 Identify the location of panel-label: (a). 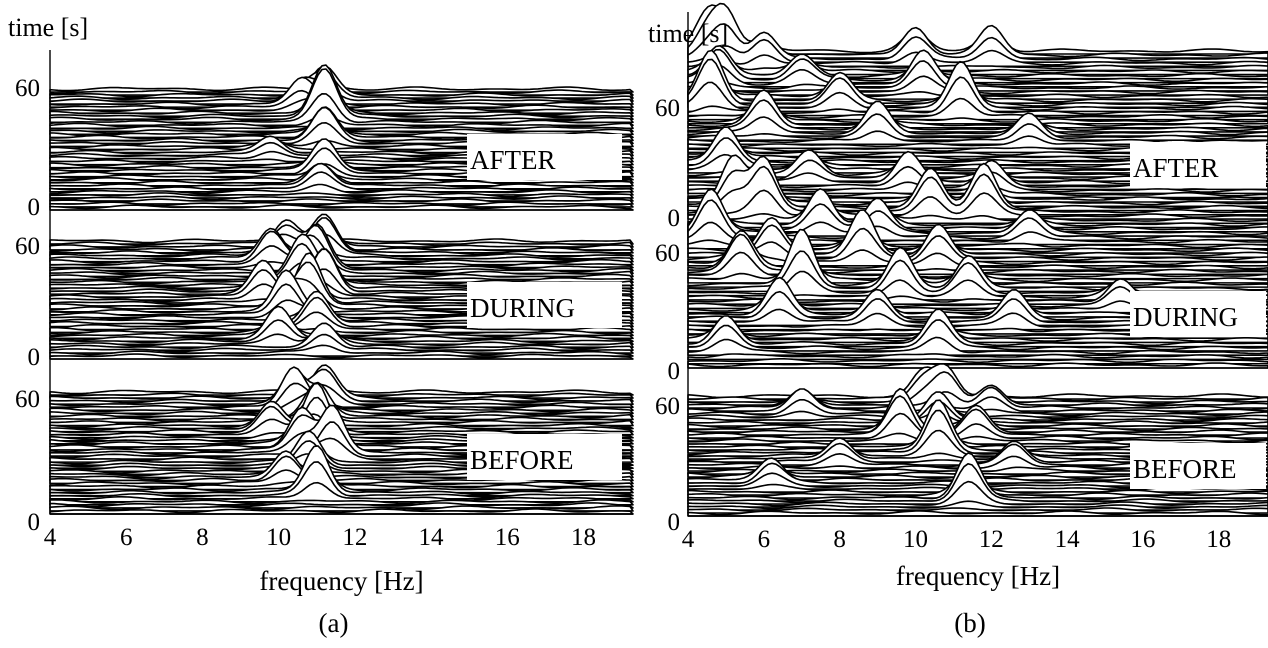
(334, 623).